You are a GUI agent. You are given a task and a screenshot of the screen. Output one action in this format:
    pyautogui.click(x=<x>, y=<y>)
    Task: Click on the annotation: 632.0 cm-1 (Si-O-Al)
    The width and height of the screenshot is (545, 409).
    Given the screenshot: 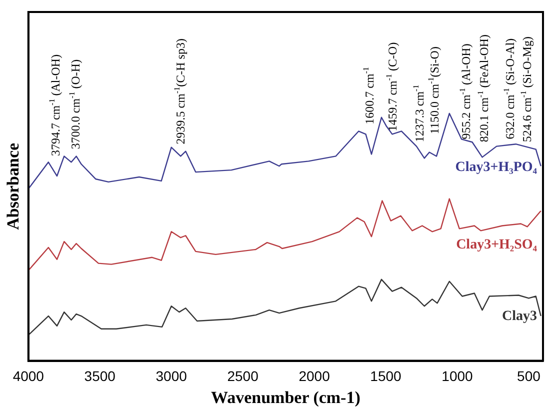 What is the action you would take?
    pyautogui.click(x=510, y=89)
    